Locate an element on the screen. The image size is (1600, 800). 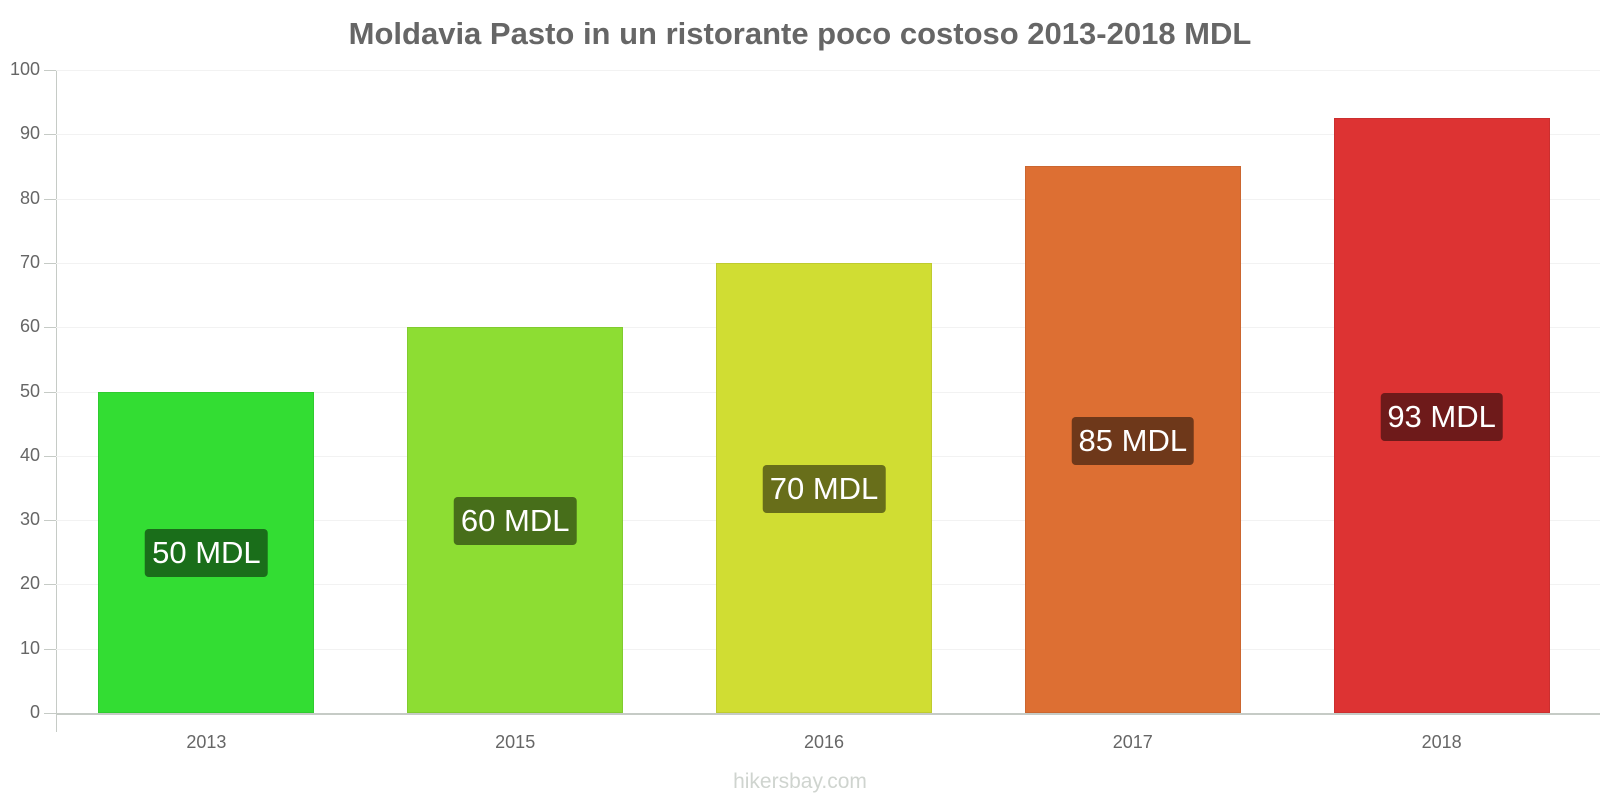
bar-value-label: 50 MDL is located at coordinates (206, 553).